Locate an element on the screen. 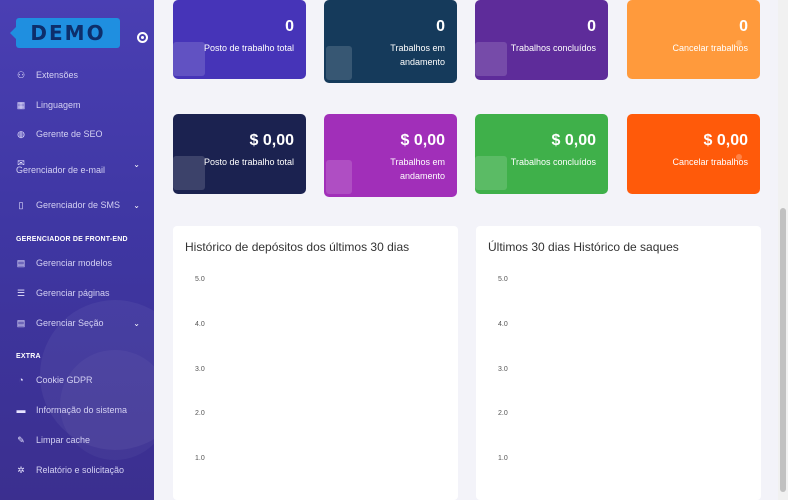 This screenshot has height=500, width=788. sidebar-item-label: Gerenciar páginas is located at coordinates (73, 293).